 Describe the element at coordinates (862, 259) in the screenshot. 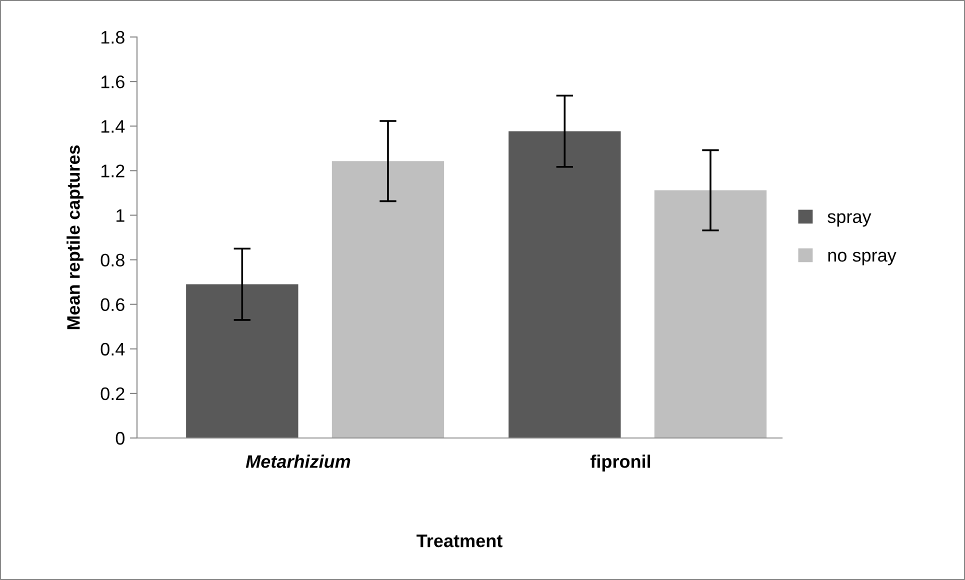

I see `legend-label: no spray` at that location.